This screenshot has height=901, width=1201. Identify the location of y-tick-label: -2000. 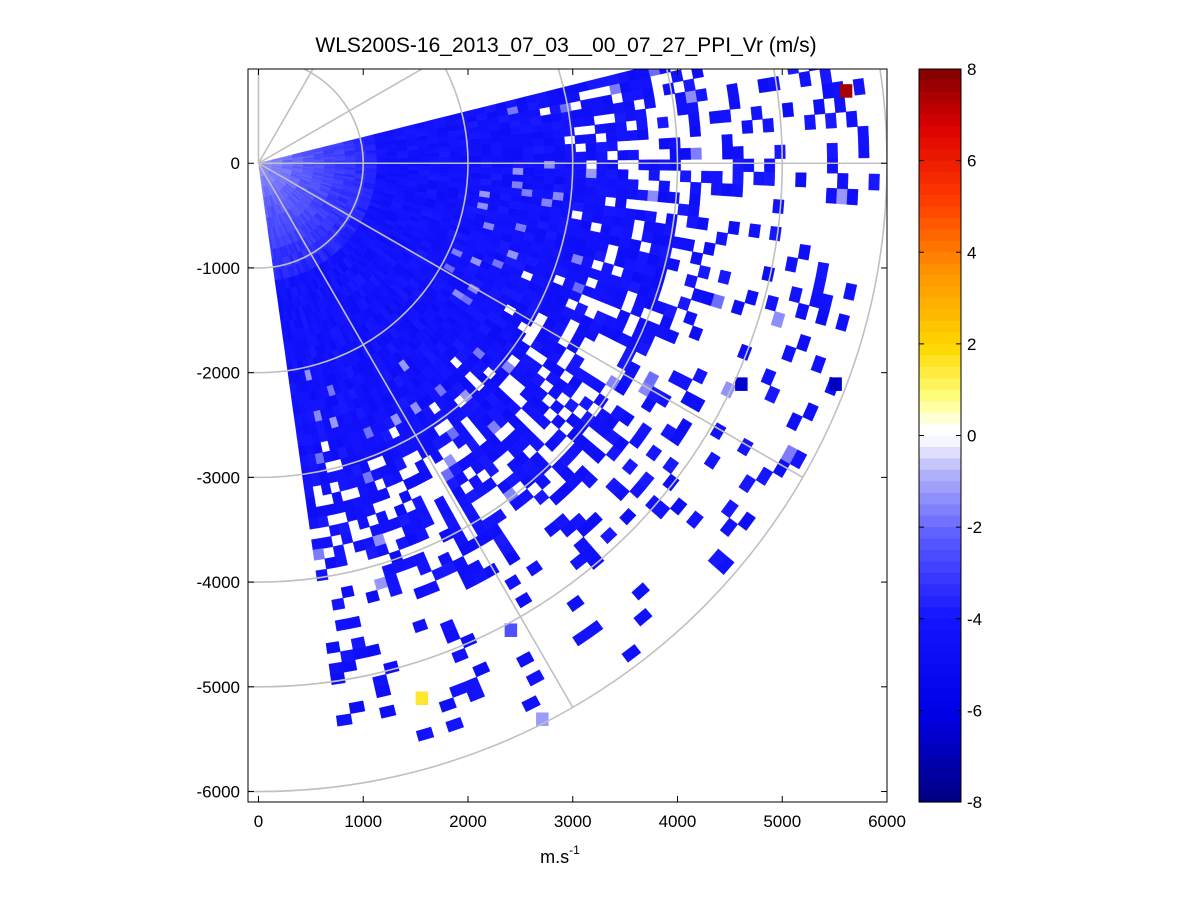
(218, 373).